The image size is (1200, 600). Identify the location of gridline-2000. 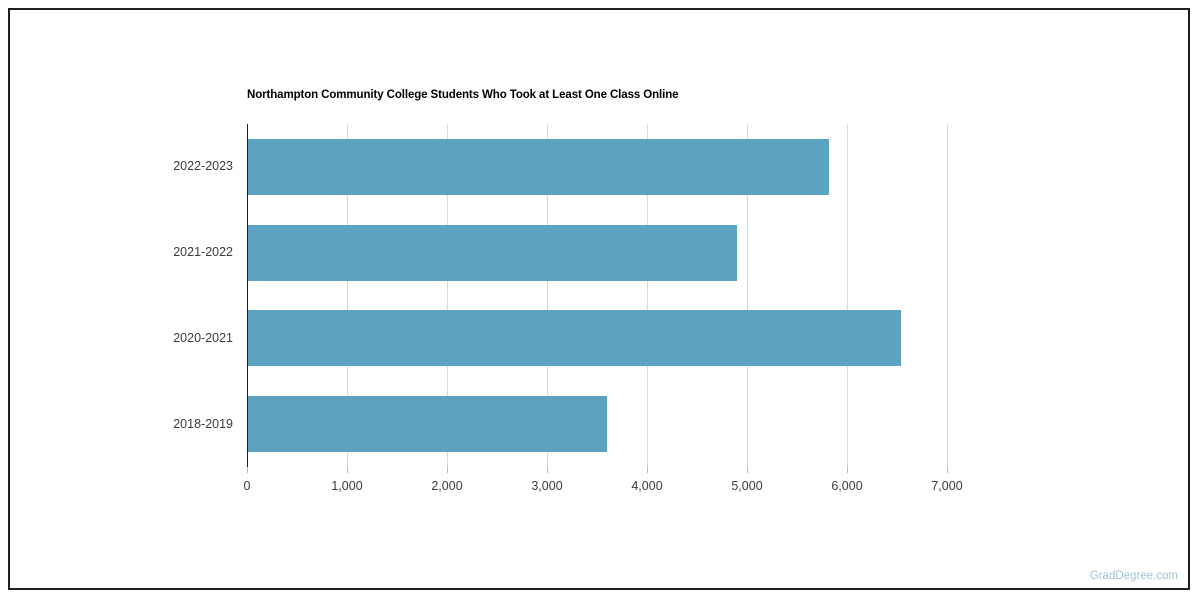
(447, 295).